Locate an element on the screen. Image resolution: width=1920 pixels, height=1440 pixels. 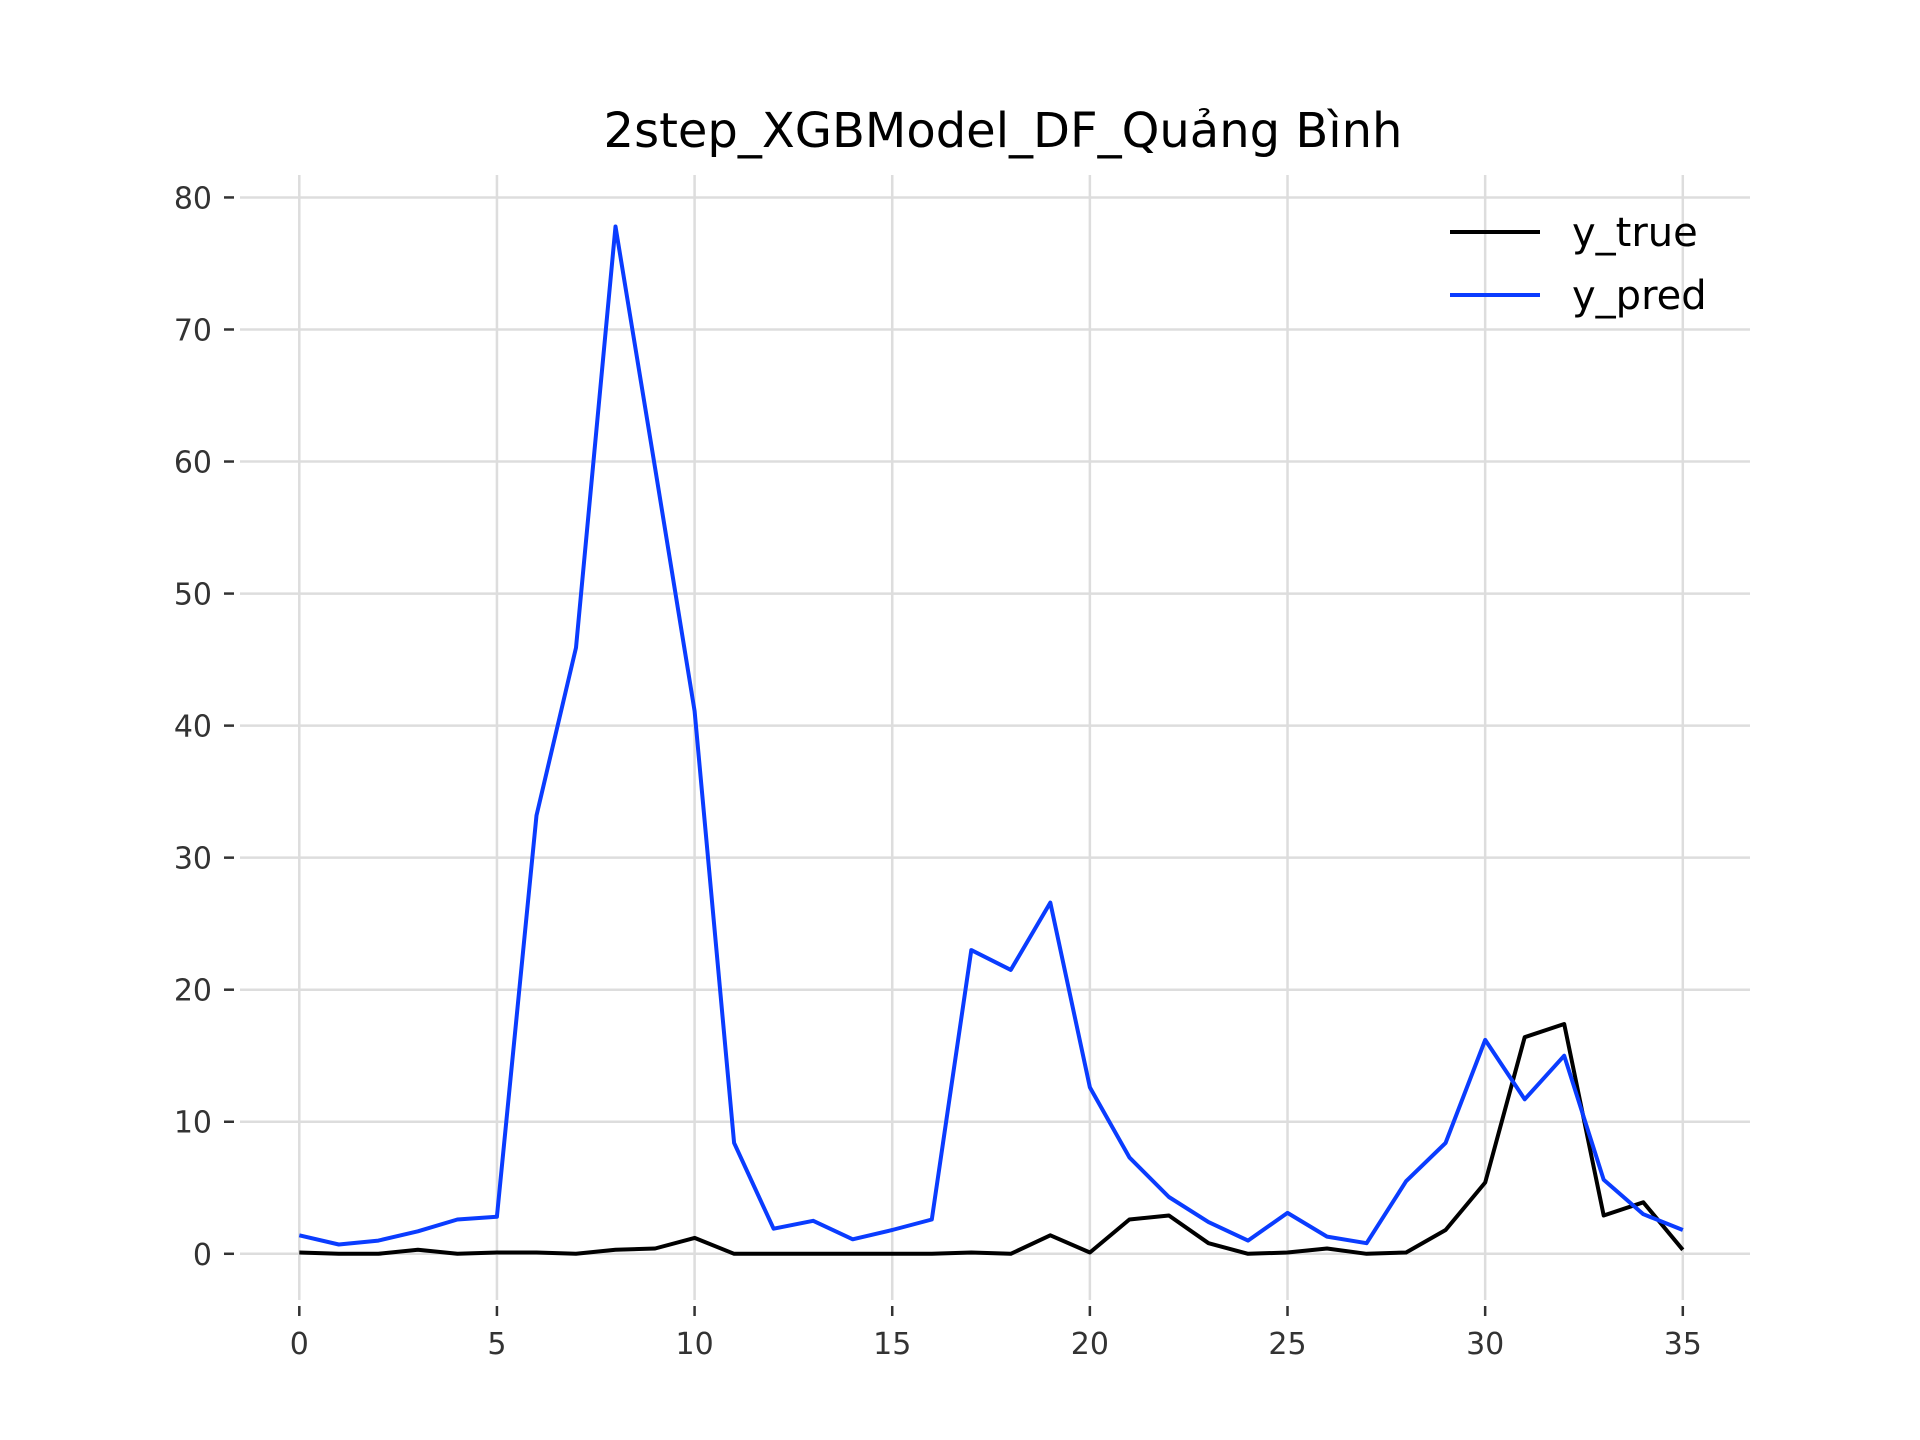
y-tick-label: 50 is located at coordinates (193, 595).